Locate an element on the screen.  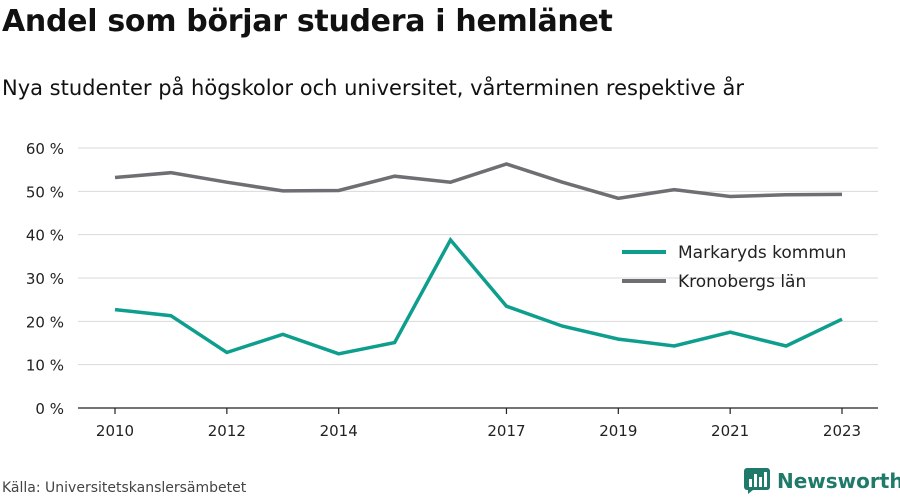
y-tick-label: 10 % is located at coordinates (45, 366).